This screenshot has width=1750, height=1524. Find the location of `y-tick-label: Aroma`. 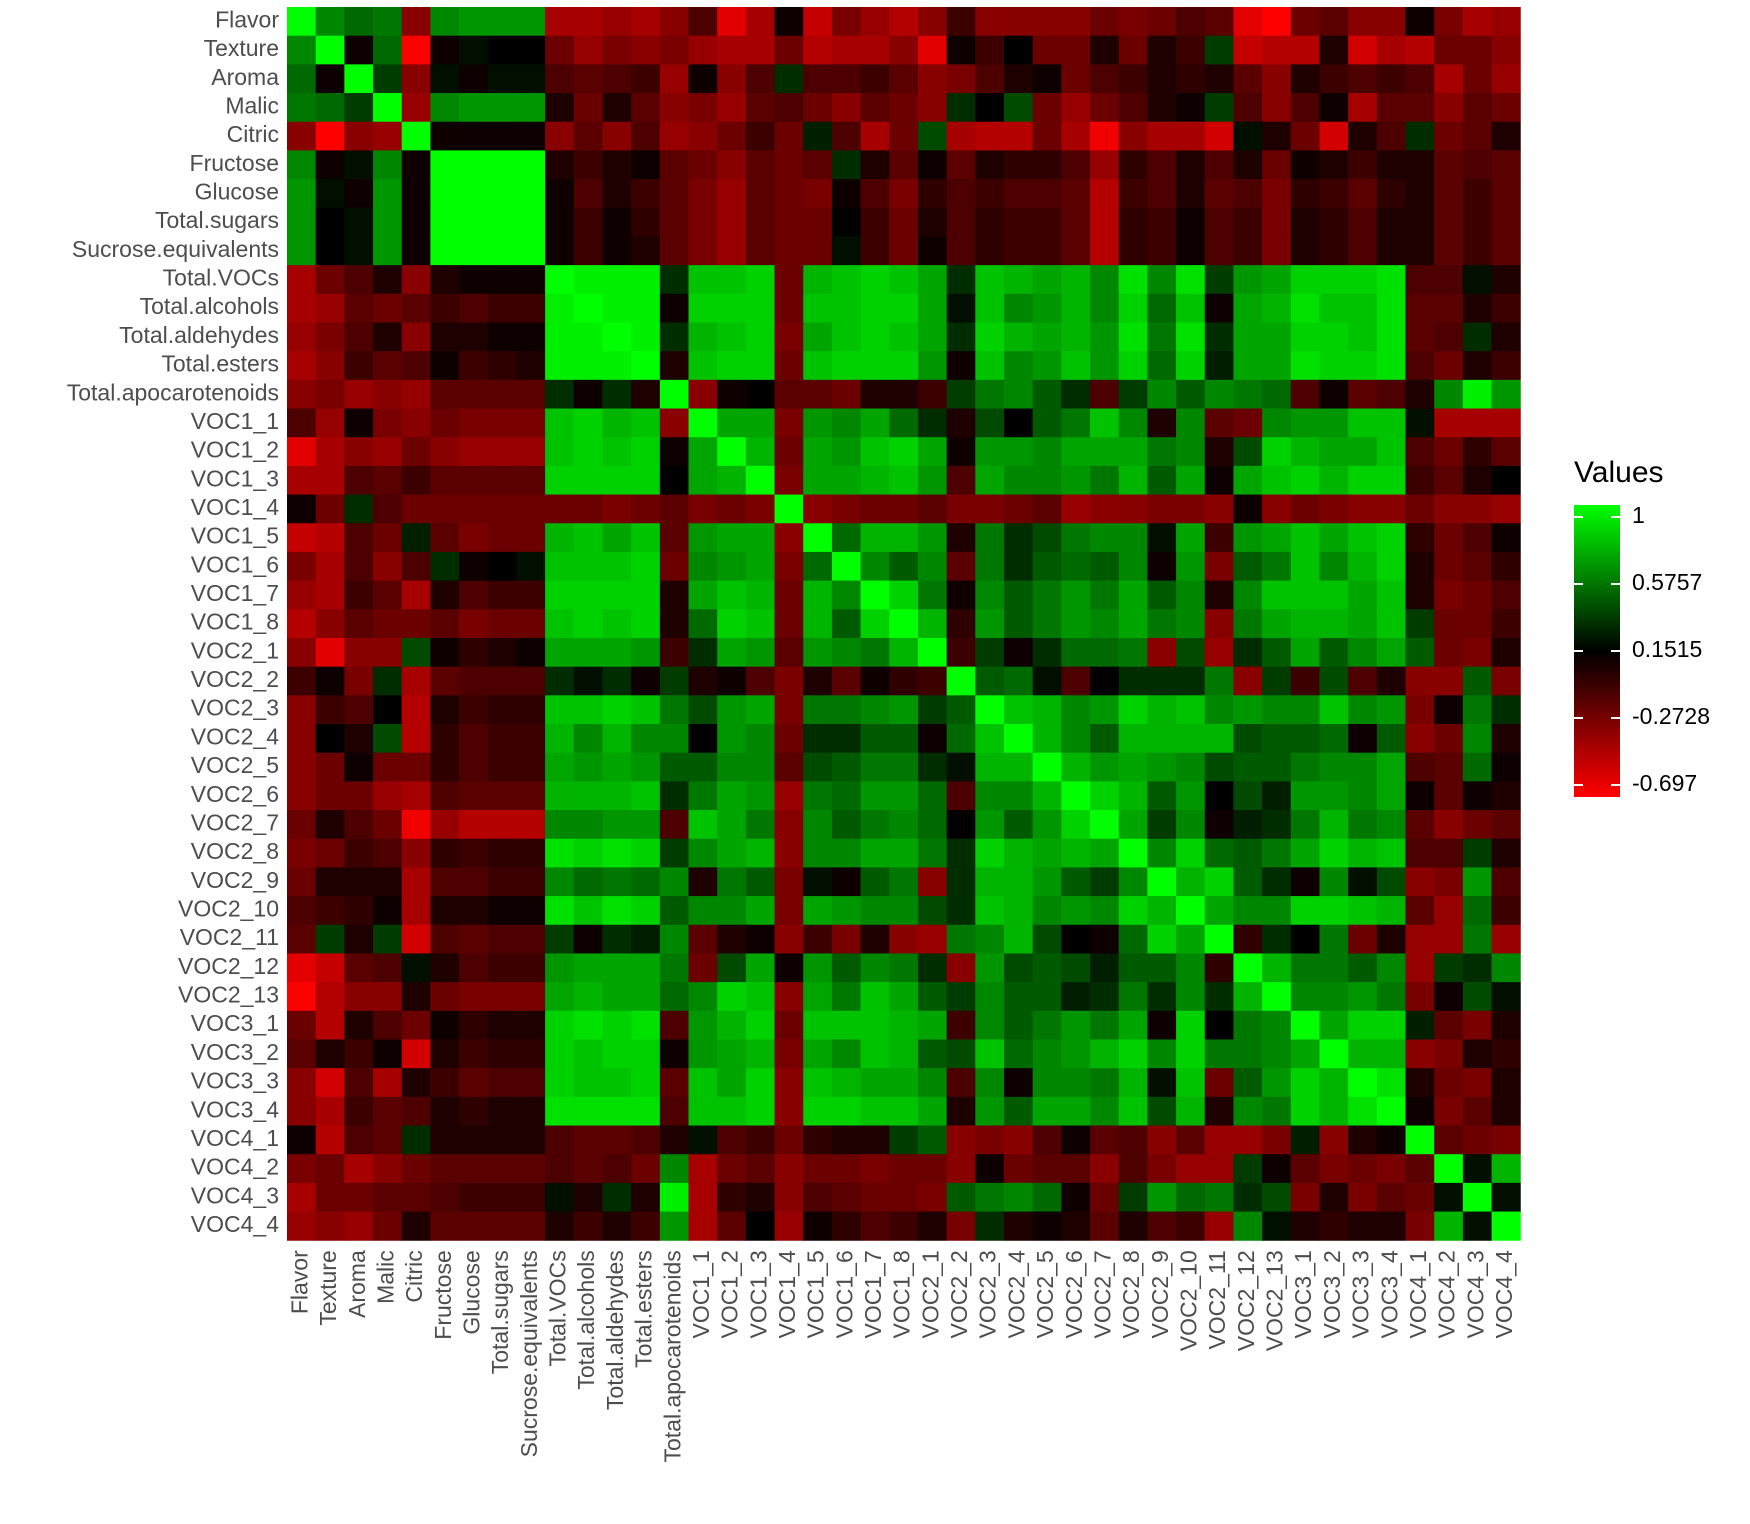

y-tick-label: Aroma is located at coordinates (245, 77).